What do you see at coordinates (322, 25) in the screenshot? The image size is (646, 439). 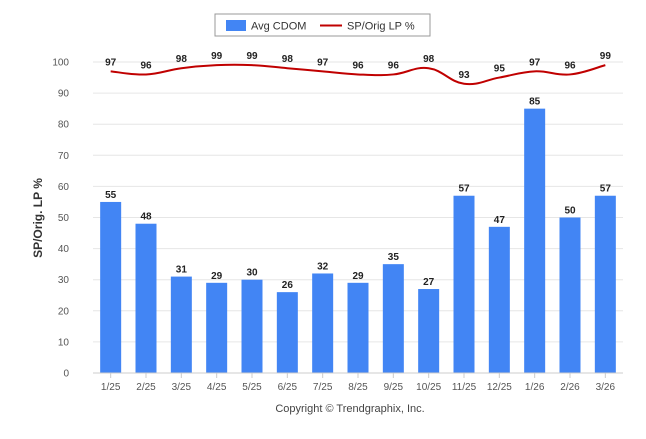 I see `legend: Avg CDOM SP/Orig LP %` at bounding box center [322, 25].